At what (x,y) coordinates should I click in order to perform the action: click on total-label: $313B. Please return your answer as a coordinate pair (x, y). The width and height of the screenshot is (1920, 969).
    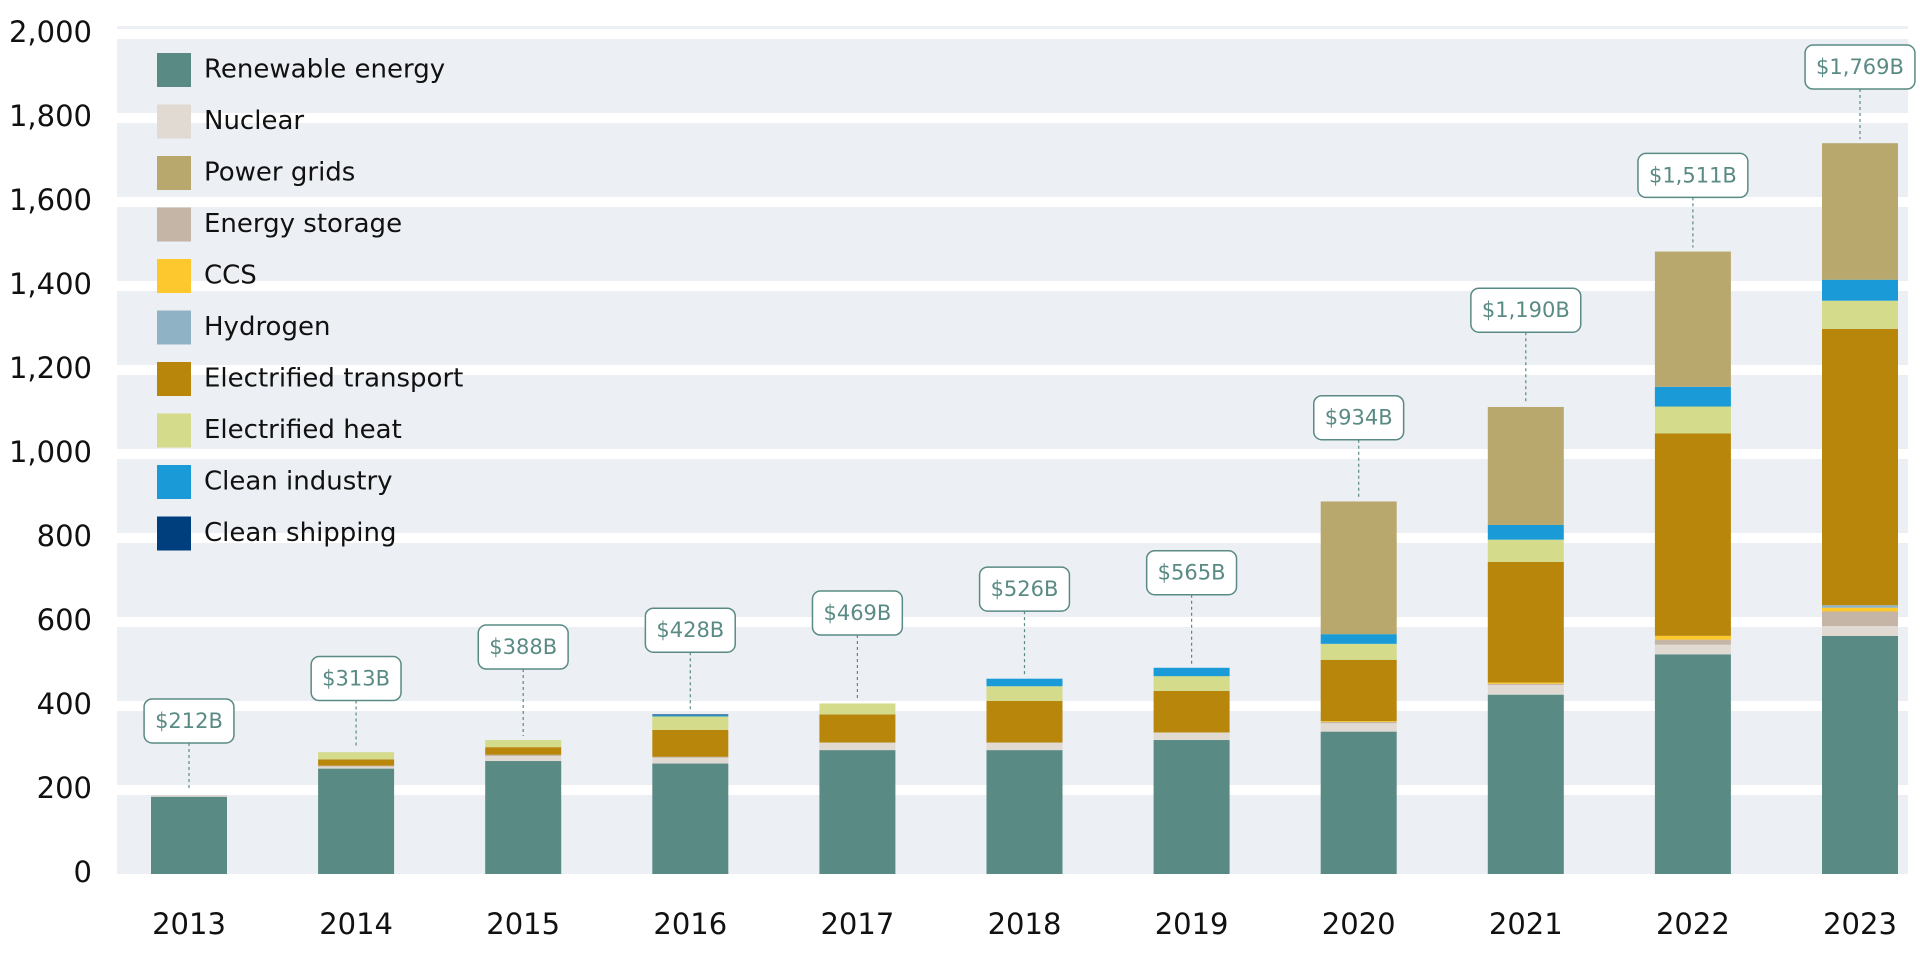
    Looking at the image, I should click on (356, 679).